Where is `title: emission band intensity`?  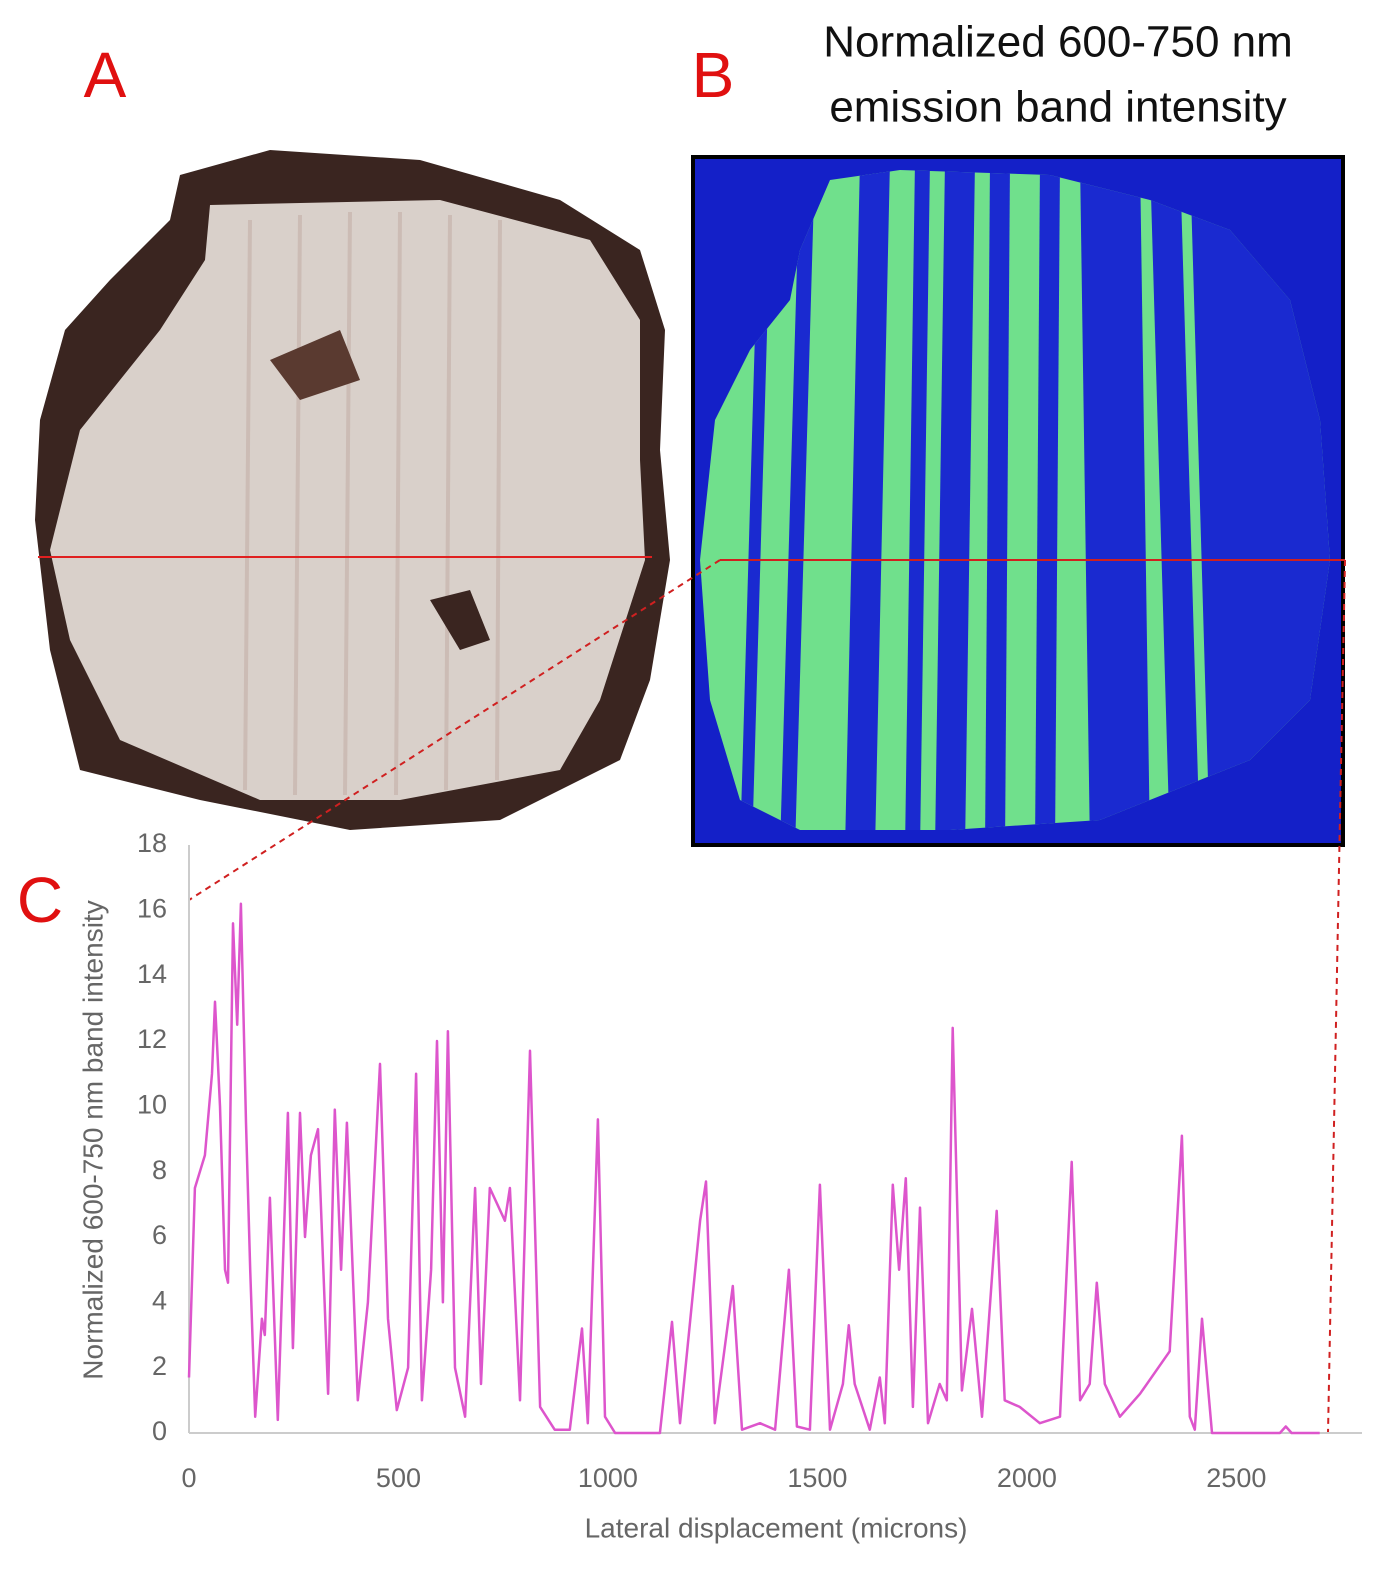
title: emission band intensity is located at coordinates (1057, 107).